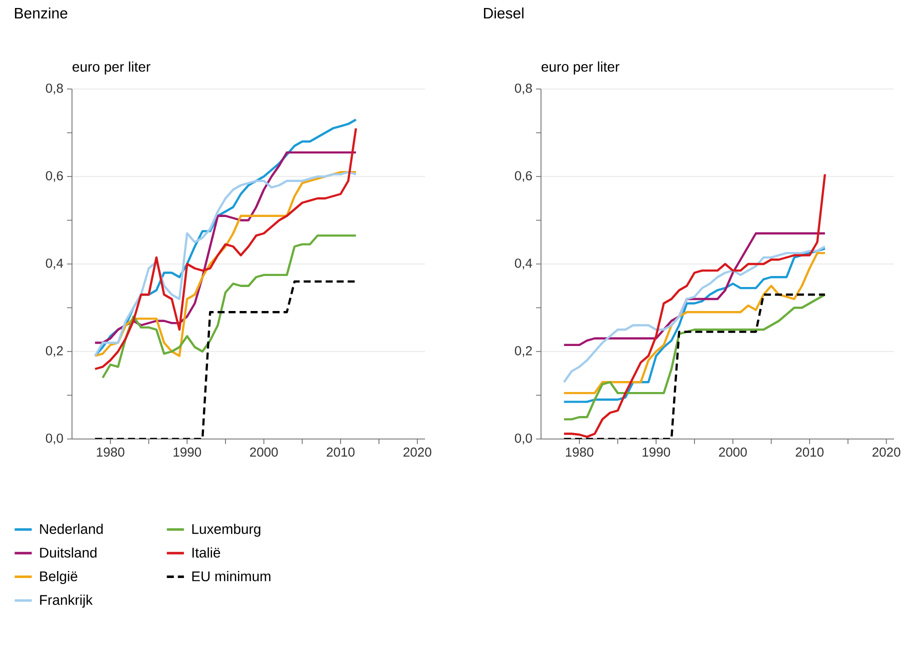 The height and width of the screenshot is (645, 909). I want to click on chart-title: Diesel, so click(504, 12).